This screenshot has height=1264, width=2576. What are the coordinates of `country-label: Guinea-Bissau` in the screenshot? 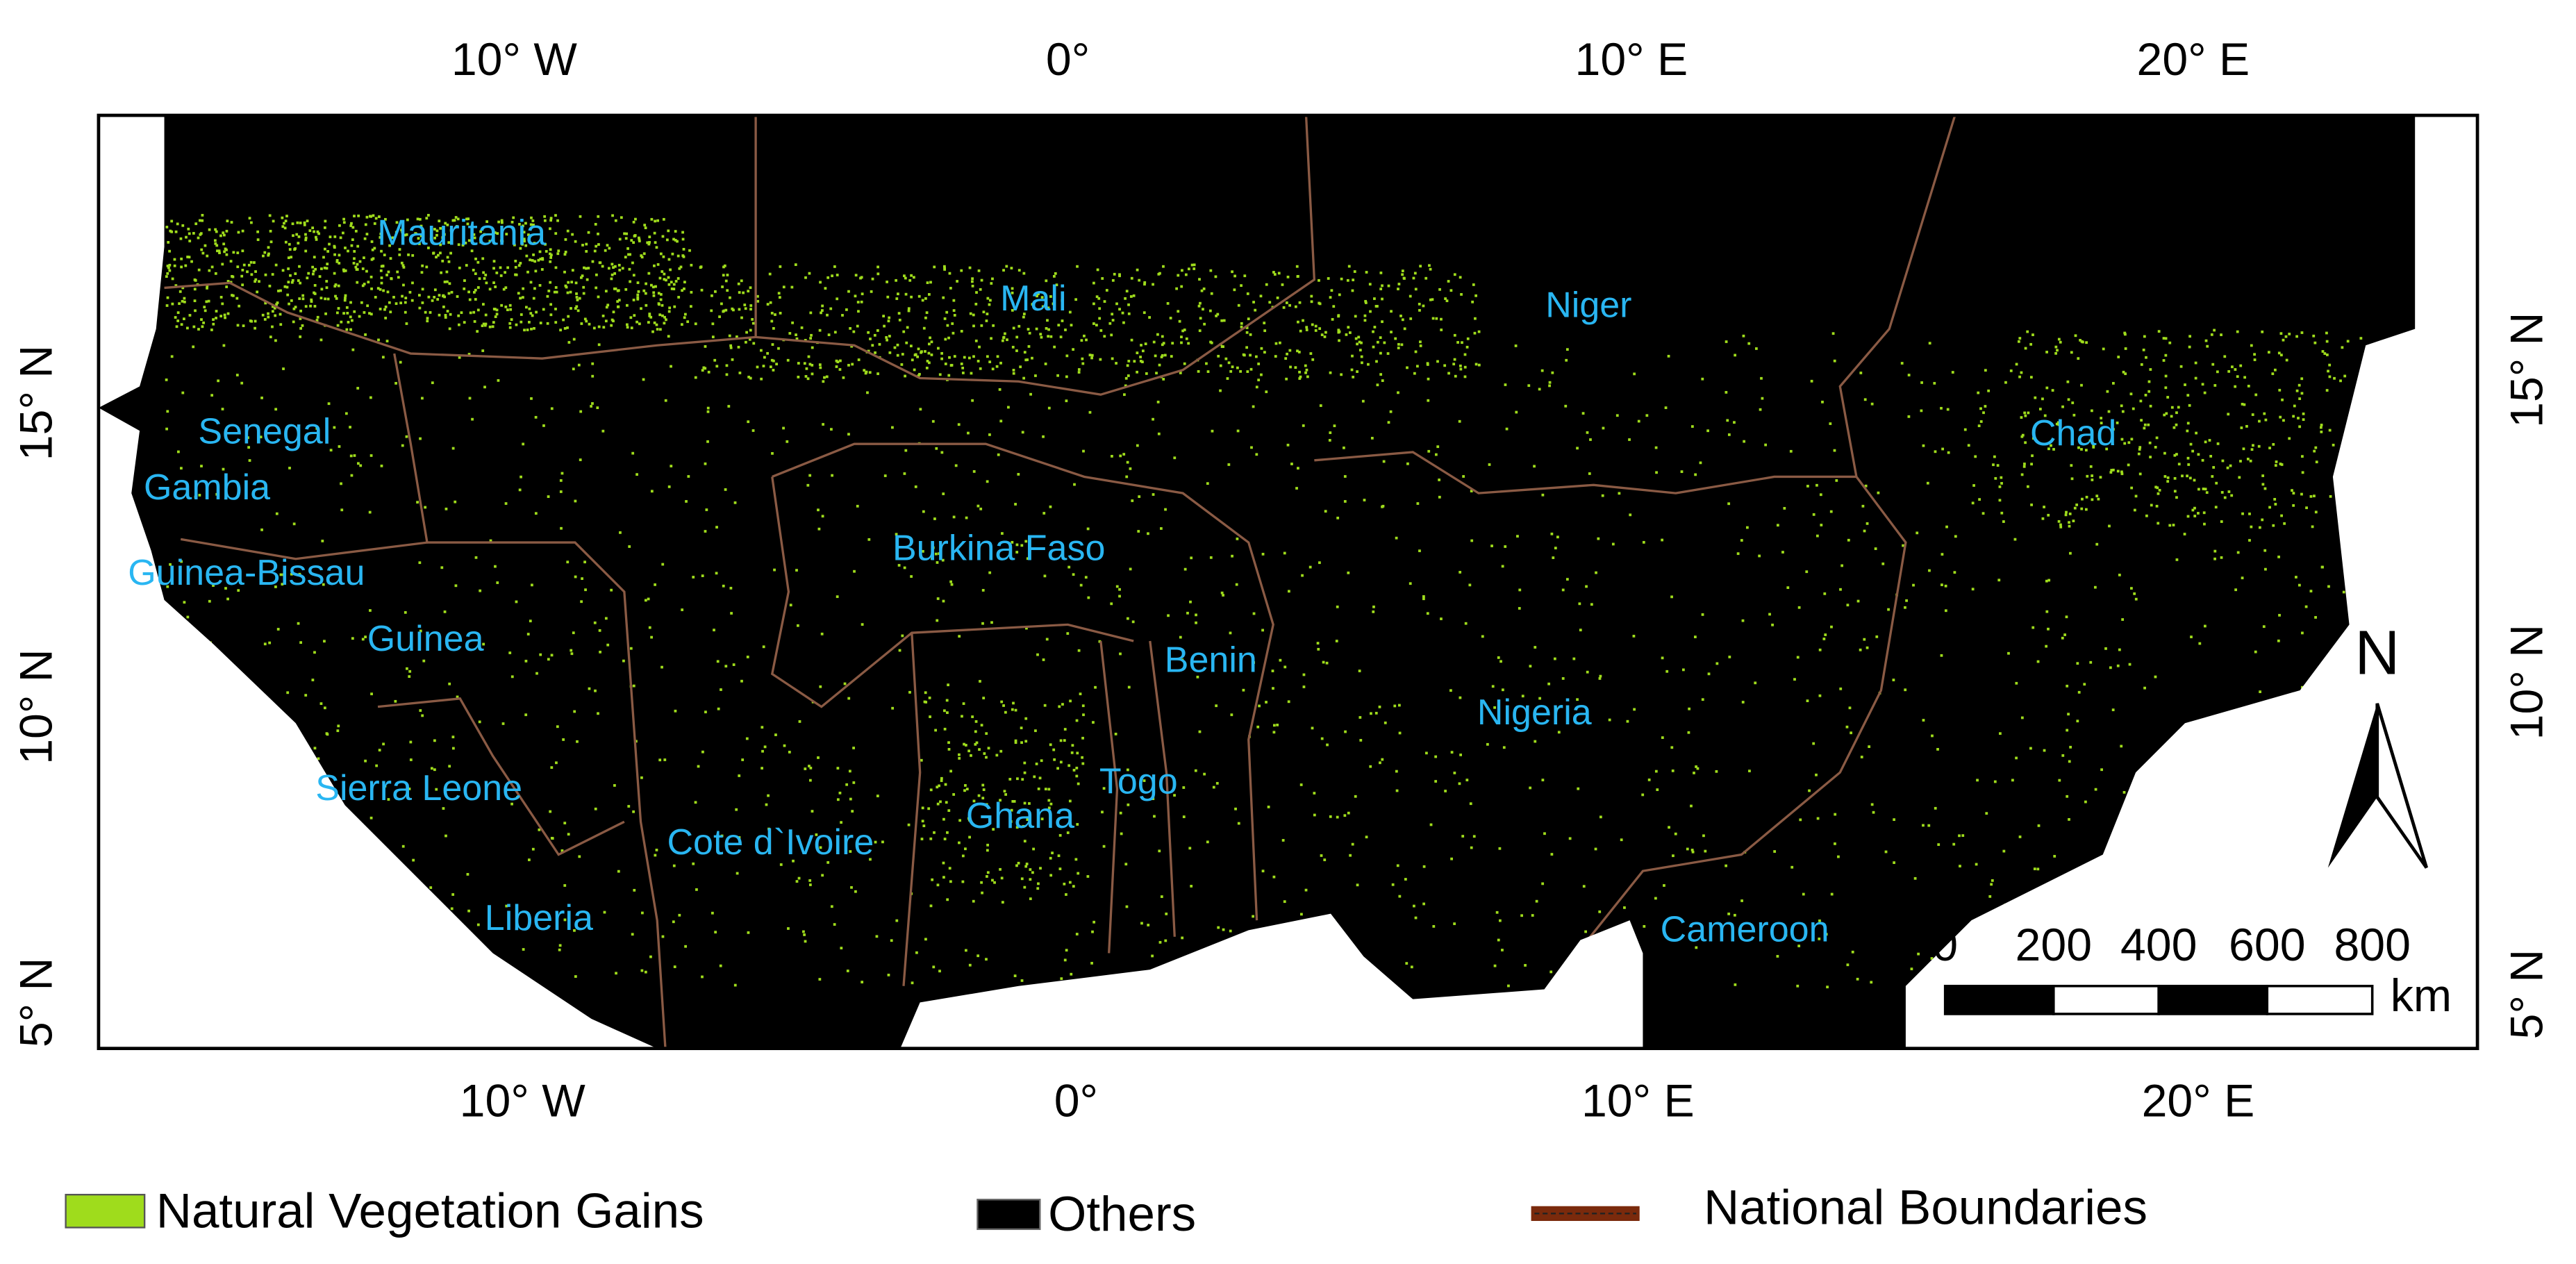 It's located at (246, 573).